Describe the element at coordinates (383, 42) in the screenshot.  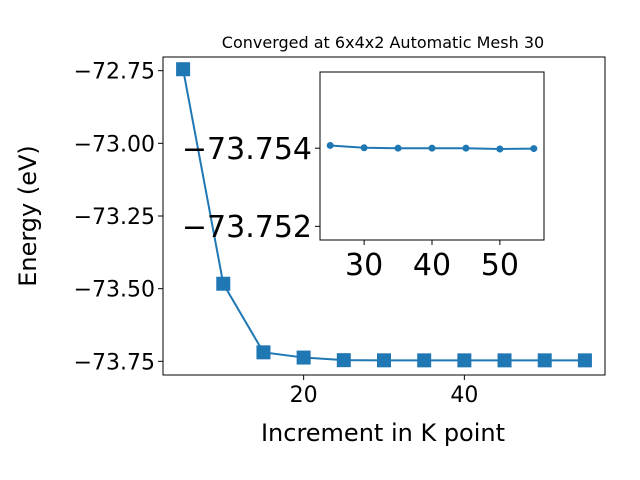
I see `chart-title: Converged at 6x4x2 Automatic Mesh 30` at that location.